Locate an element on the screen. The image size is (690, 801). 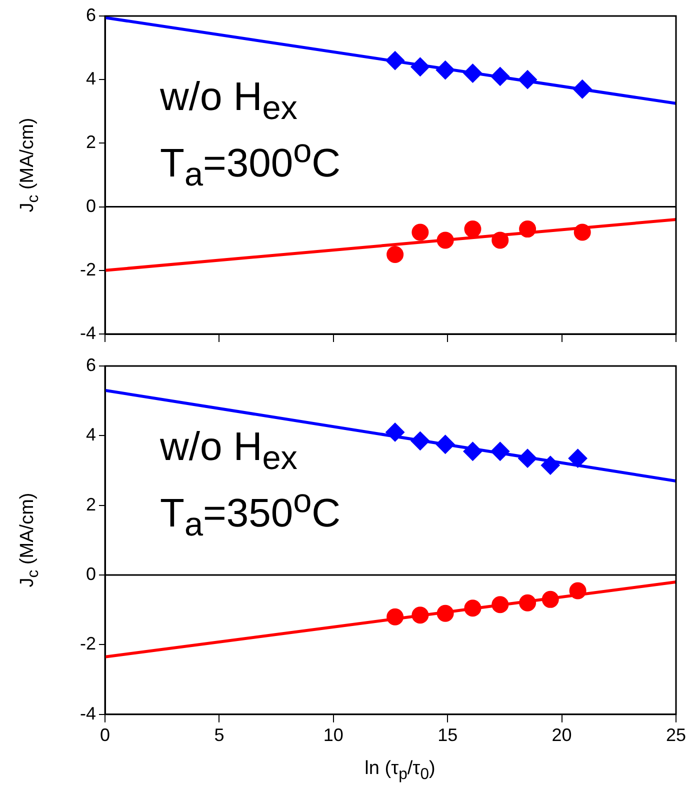
x-axis-title: ln (τ$_{p}$/τ$_{0}$) is located at coordinates (400, 771).